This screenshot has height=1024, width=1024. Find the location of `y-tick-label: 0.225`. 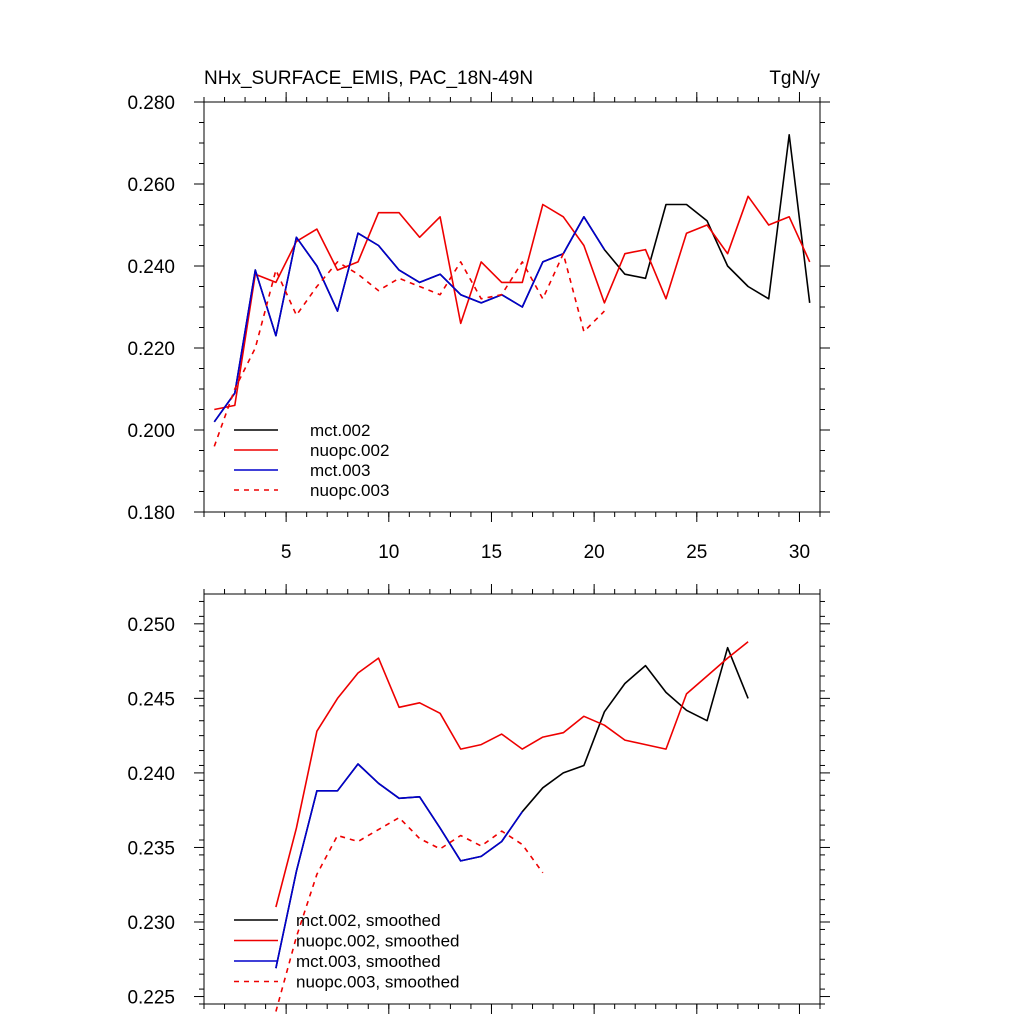

y-tick-label: 0.225 is located at coordinates (151, 998).